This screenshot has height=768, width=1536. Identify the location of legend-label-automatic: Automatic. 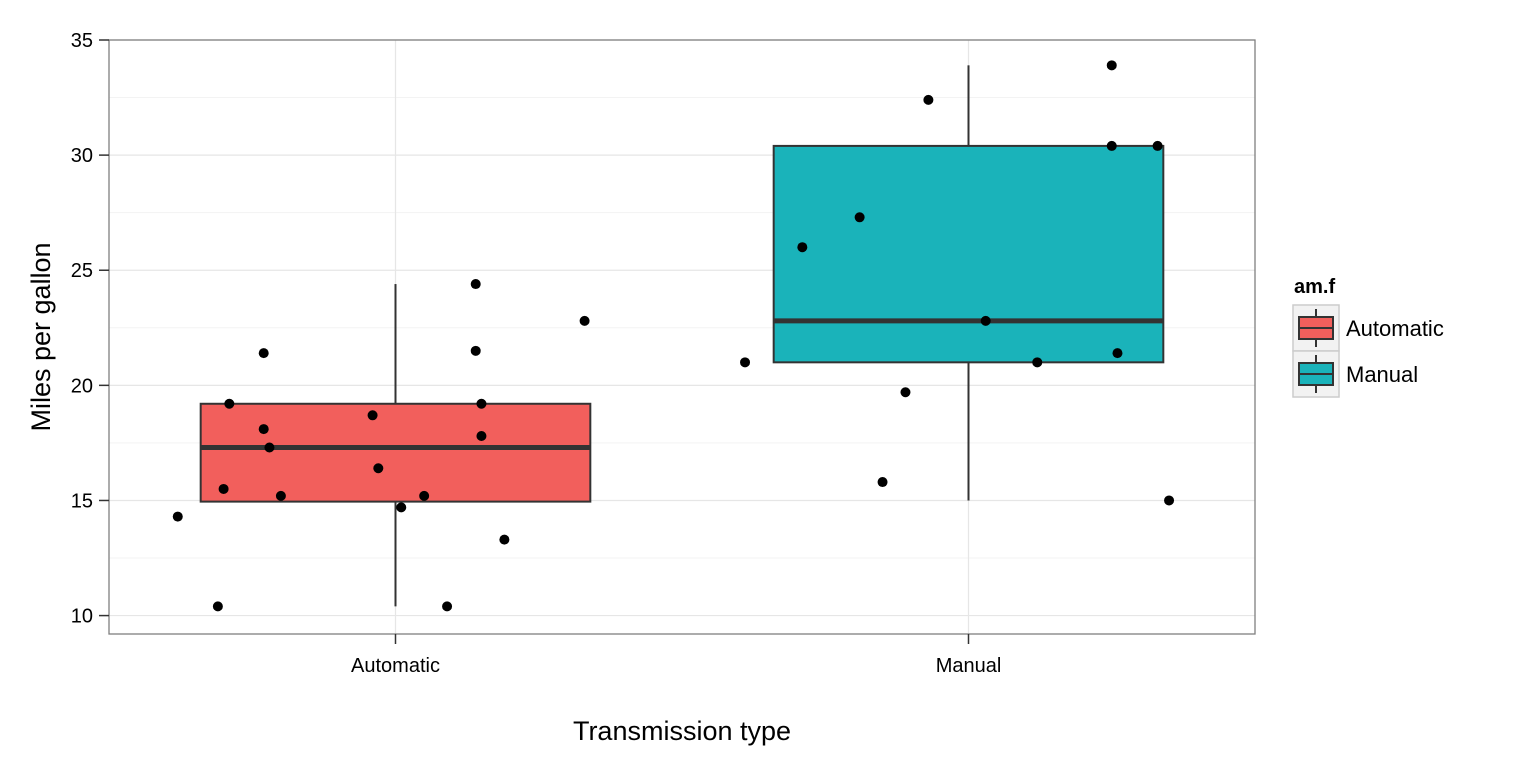
(1395, 328).